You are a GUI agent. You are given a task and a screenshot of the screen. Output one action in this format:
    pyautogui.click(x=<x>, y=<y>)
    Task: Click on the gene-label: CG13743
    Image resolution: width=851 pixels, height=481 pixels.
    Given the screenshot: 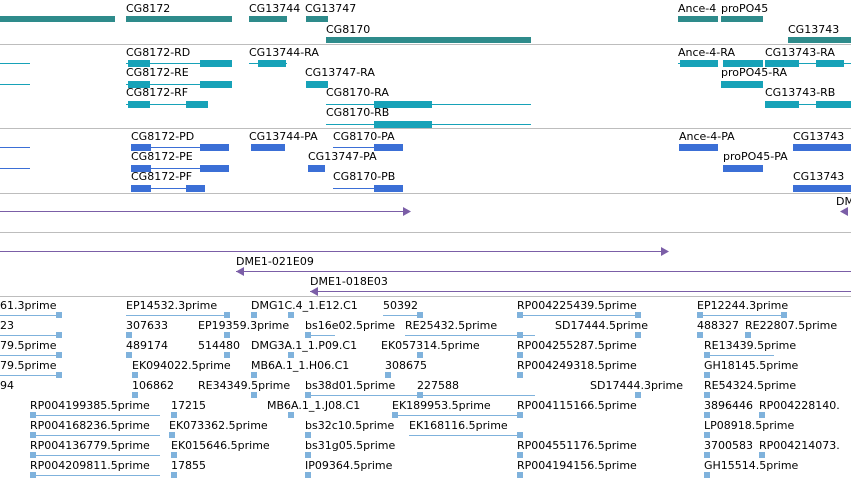 What is the action you would take?
    pyautogui.click(x=814, y=29)
    